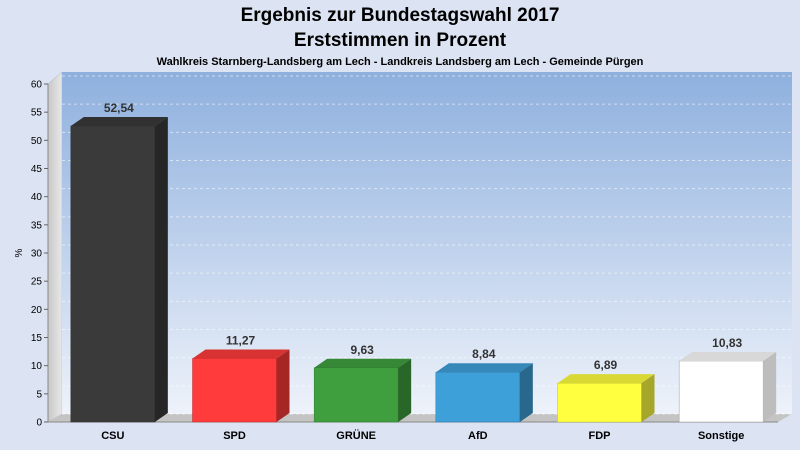 Image resolution: width=800 pixels, height=450 pixels. What do you see at coordinates (37, 141) in the screenshot?
I see `y-tick-label: 50` at bounding box center [37, 141].